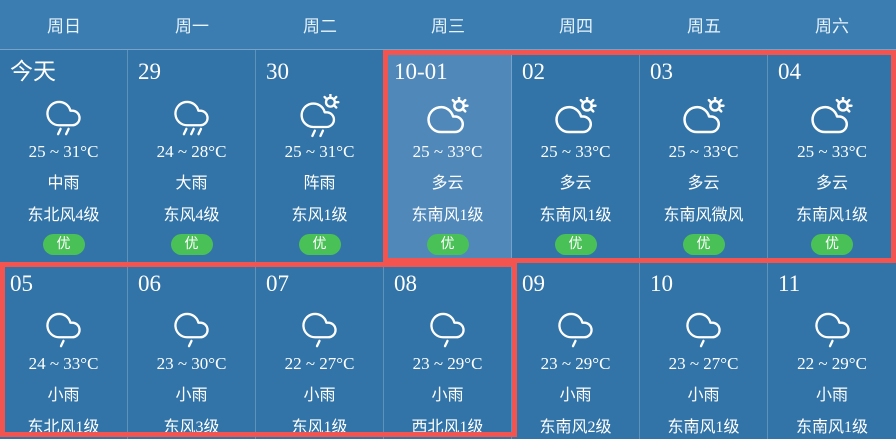 The height and width of the screenshot is (439, 896). I want to click on forecast-cell: 02 25 ~ 33°C 多云东南风1级优, so click(576, 156).